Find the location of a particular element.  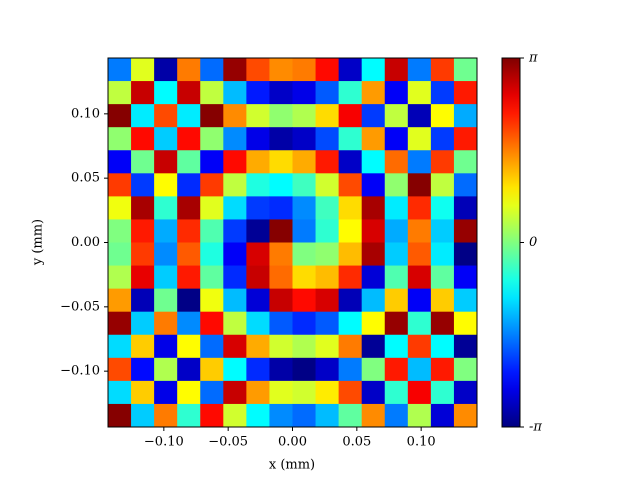

colorbar-tick-label: 0 is located at coordinates (533, 242).